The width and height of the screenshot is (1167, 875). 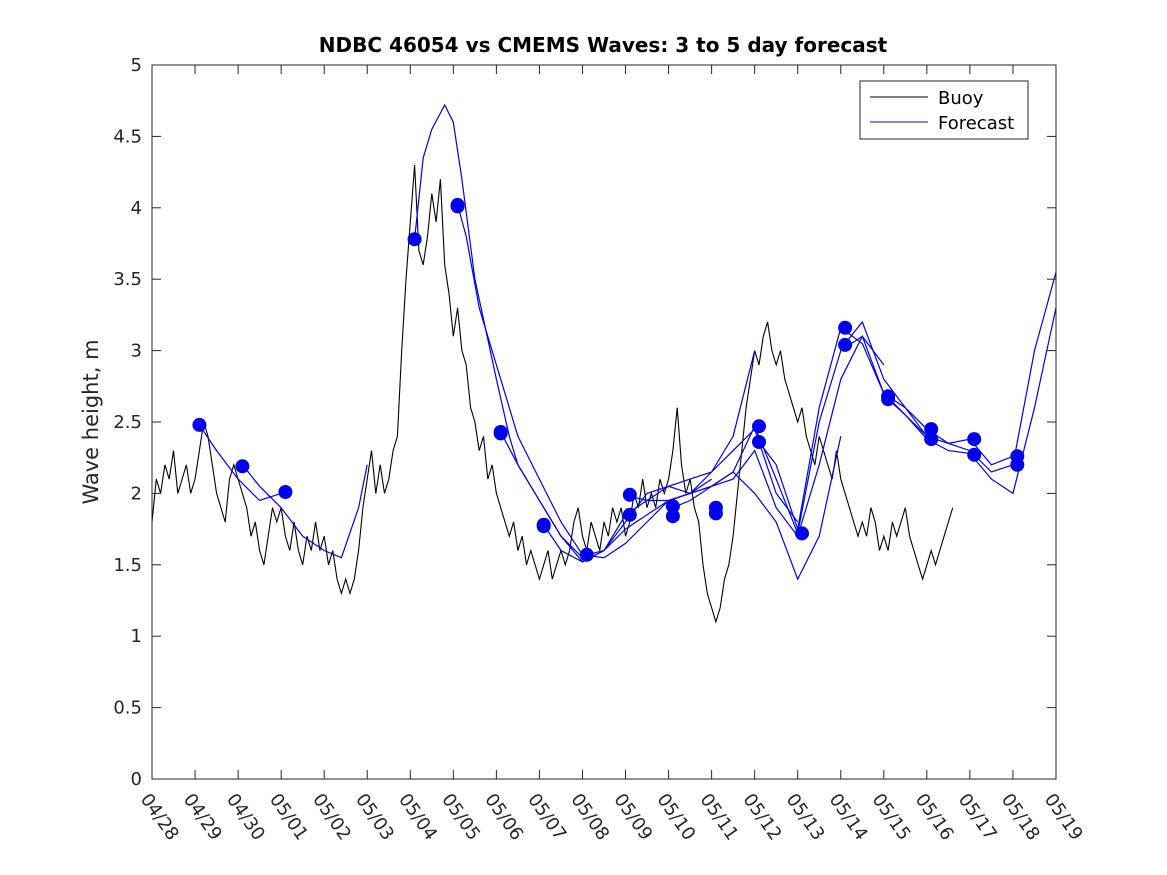 I want to click on legend-label-forecast: Forecast, so click(x=976, y=123).